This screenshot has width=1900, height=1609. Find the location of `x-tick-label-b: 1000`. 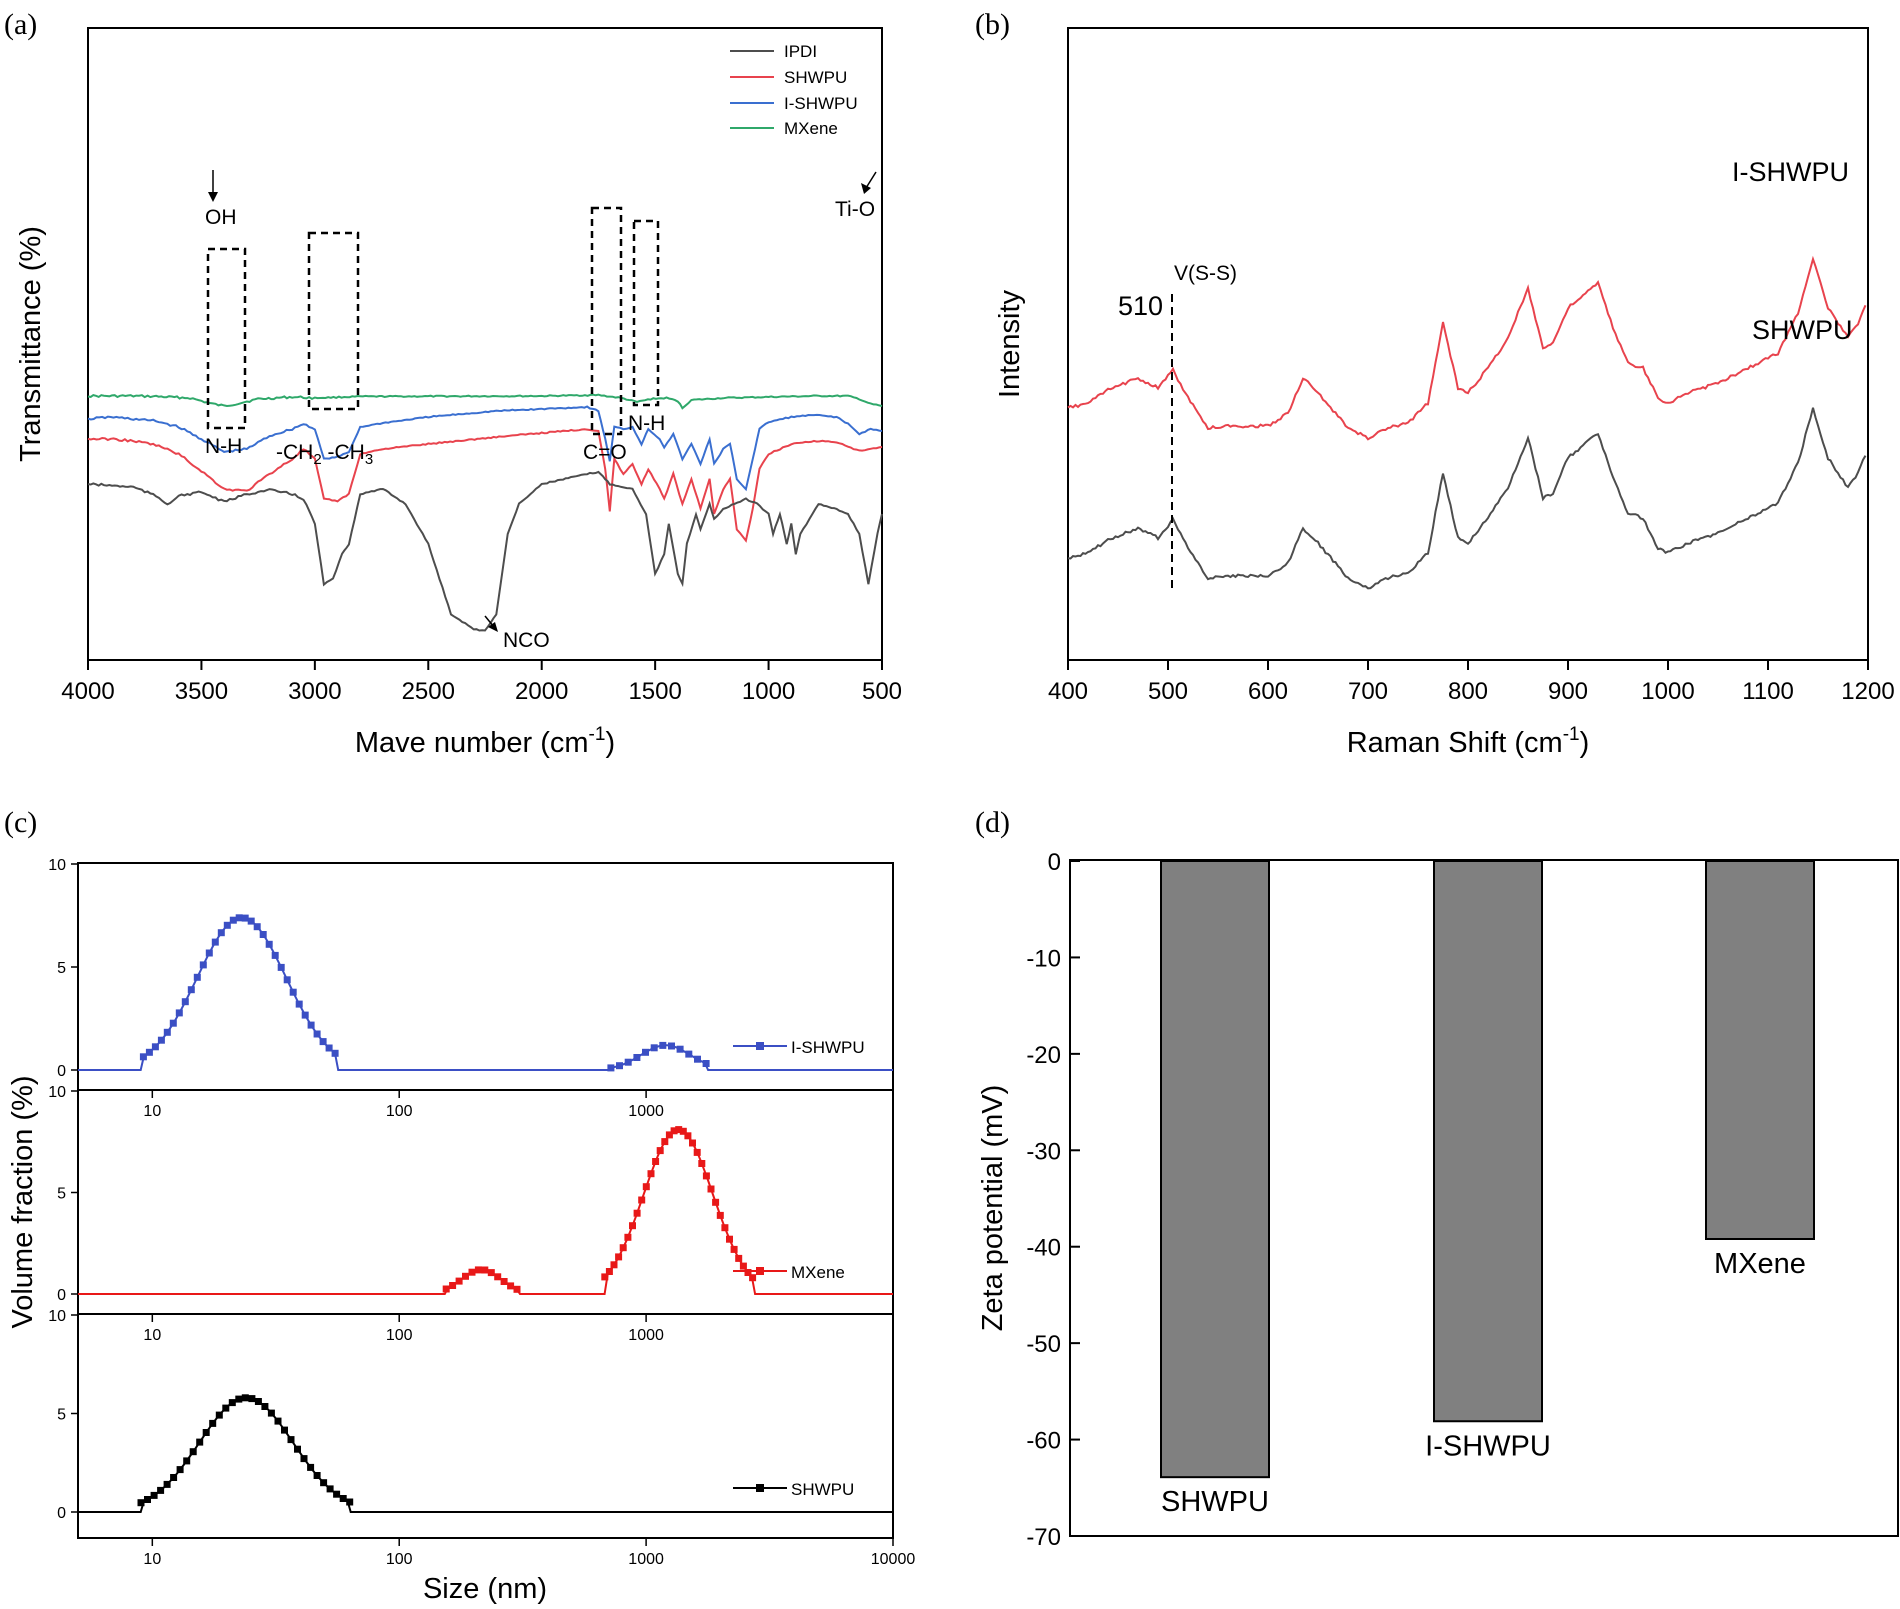

x-tick-label-b: 1000 is located at coordinates (1667, 691).